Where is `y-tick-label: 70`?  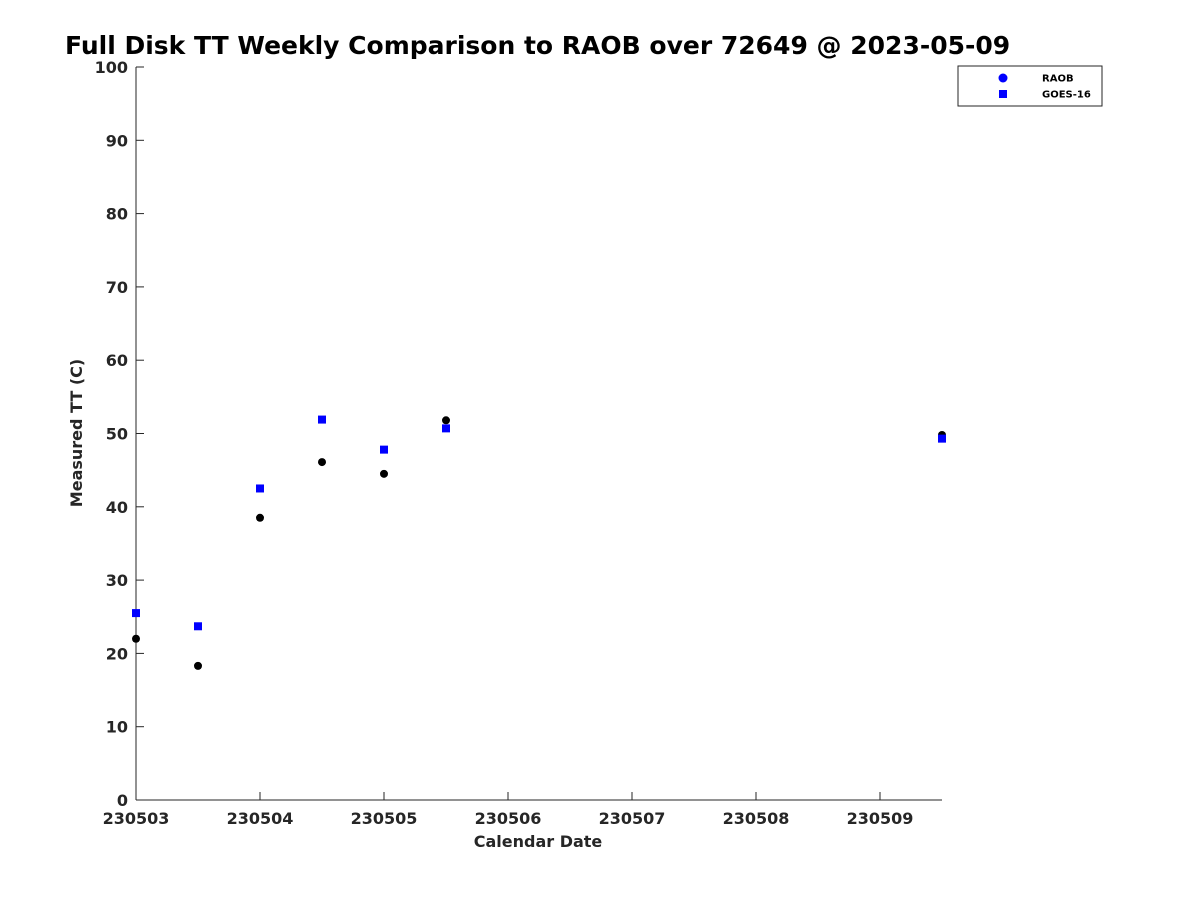
y-tick-label: 70 is located at coordinates (117, 287).